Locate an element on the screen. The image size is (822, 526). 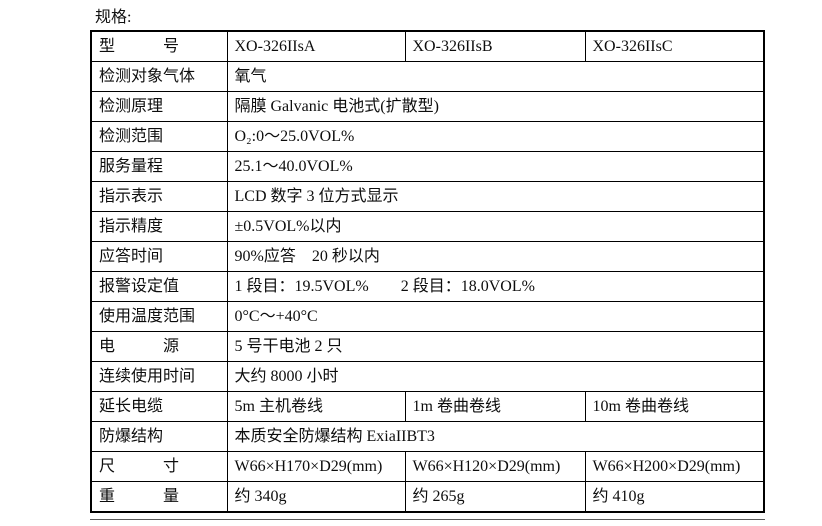
table-row-detection-range: 检测范围 O₂:0～25.0VOL% is located at coordinates (427, 136).